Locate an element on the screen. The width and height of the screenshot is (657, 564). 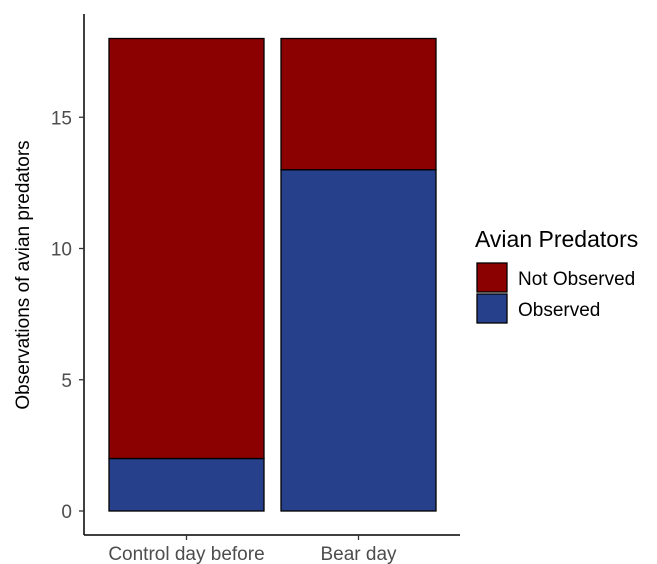
legend-label-not-observed: Not Observed is located at coordinates (576, 279).